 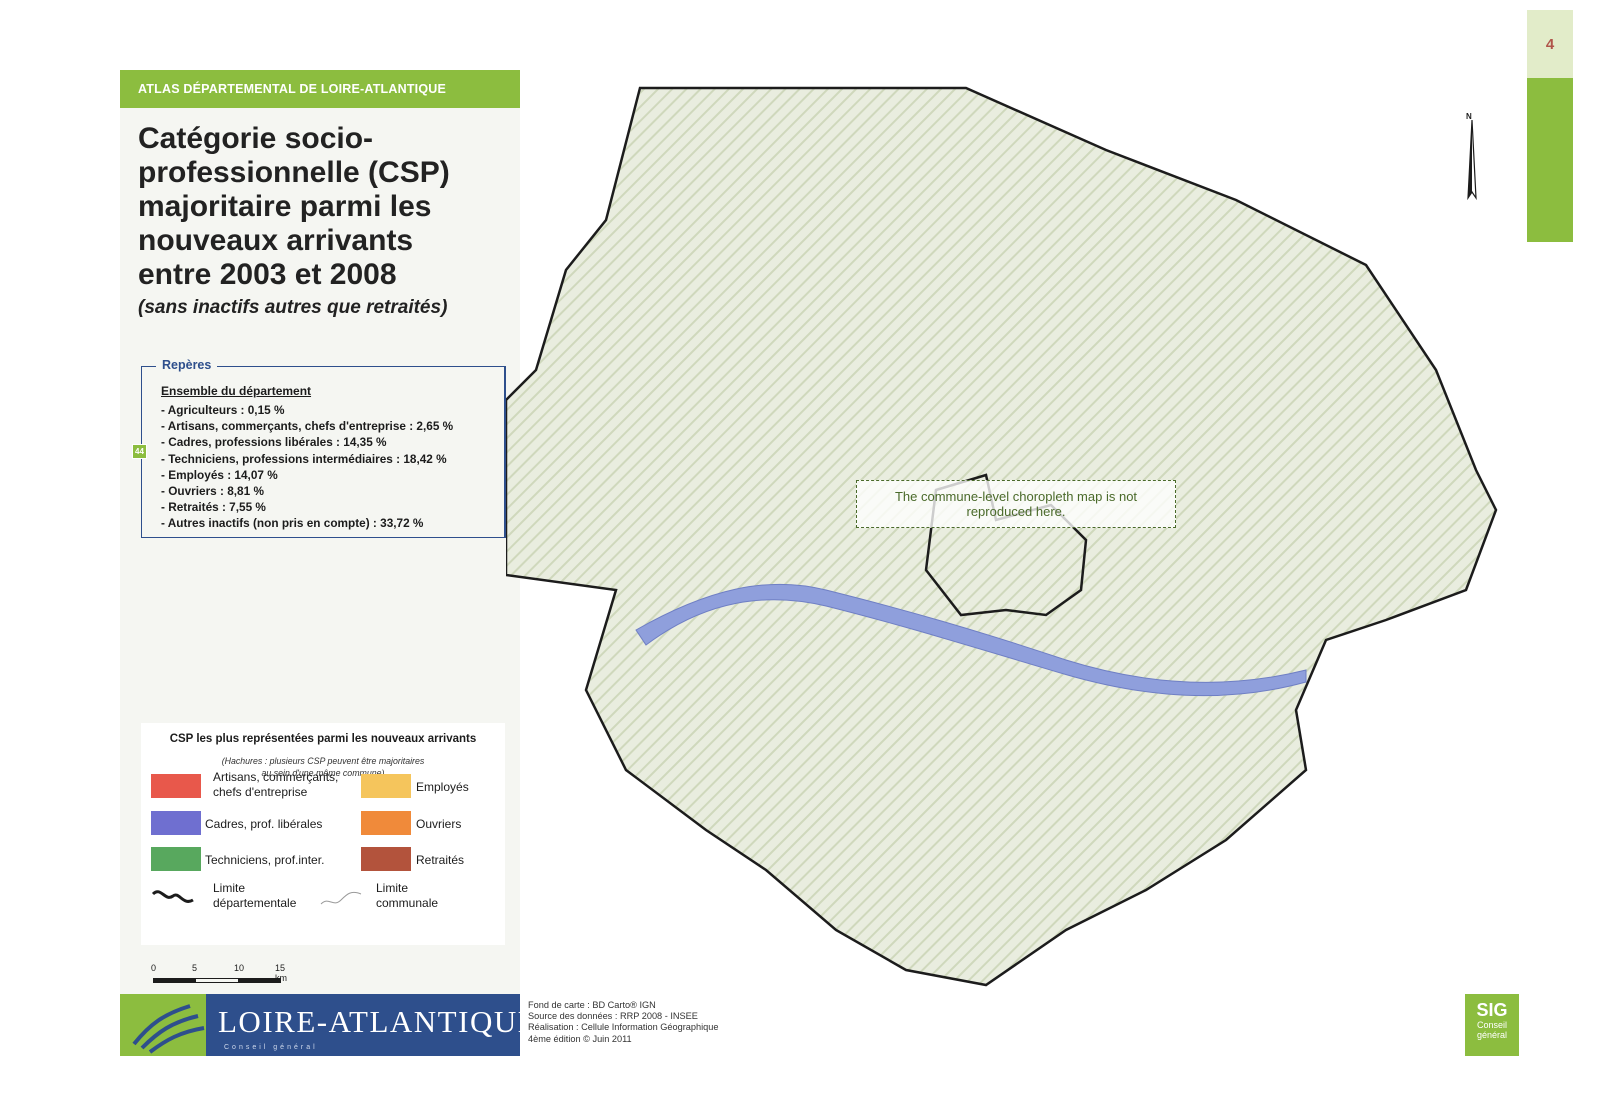 What do you see at coordinates (187, 365) in the screenshot?
I see `reperes-label: Repères` at bounding box center [187, 365].